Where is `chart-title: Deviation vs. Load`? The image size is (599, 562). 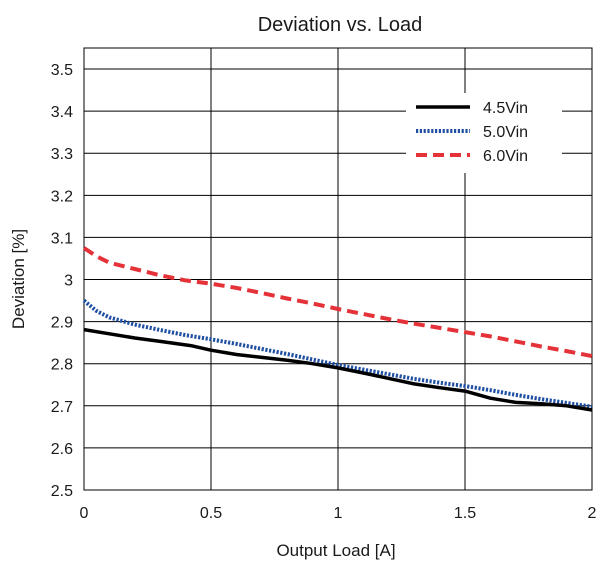
chart-title: Deviation vs. Load is located at coordinates (340, 25).